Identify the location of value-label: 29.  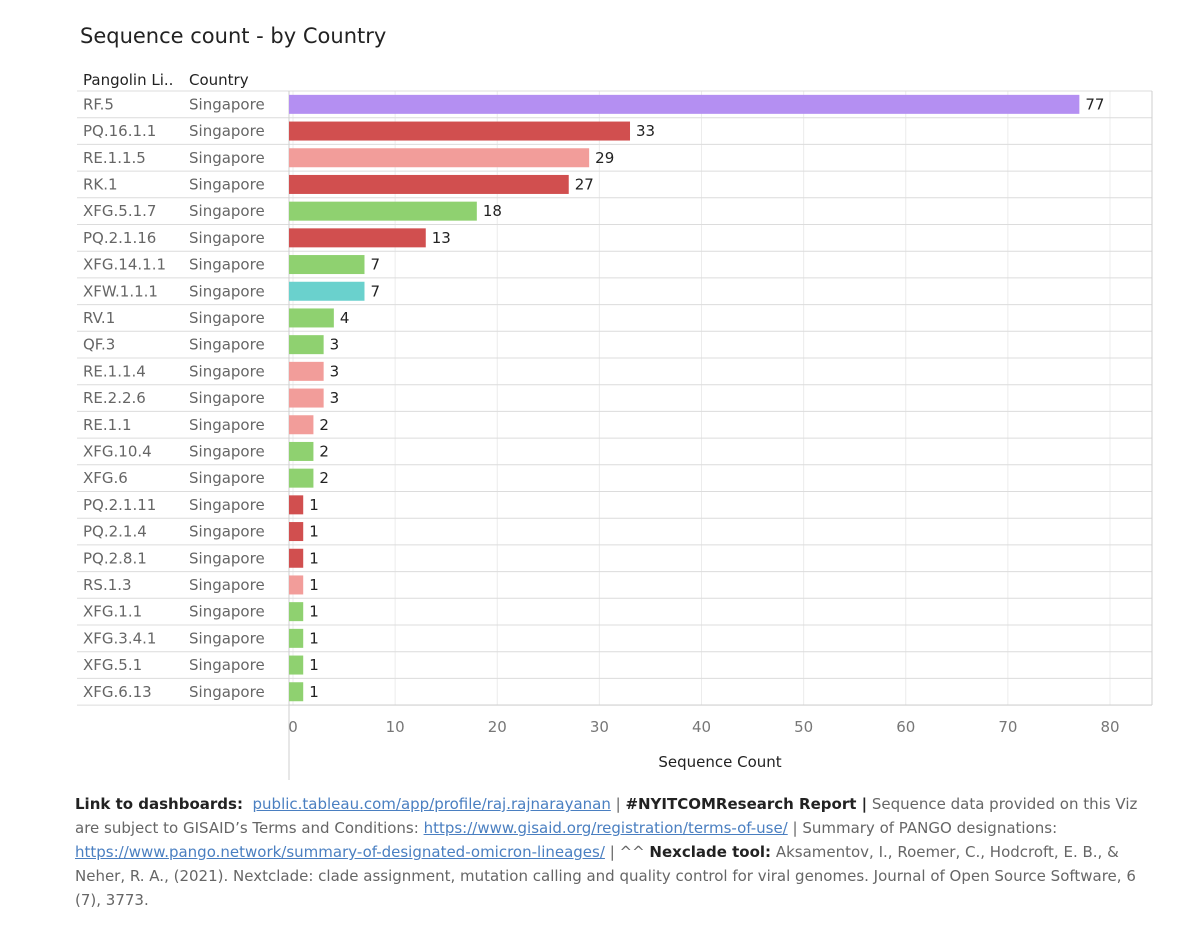
(604, 158).